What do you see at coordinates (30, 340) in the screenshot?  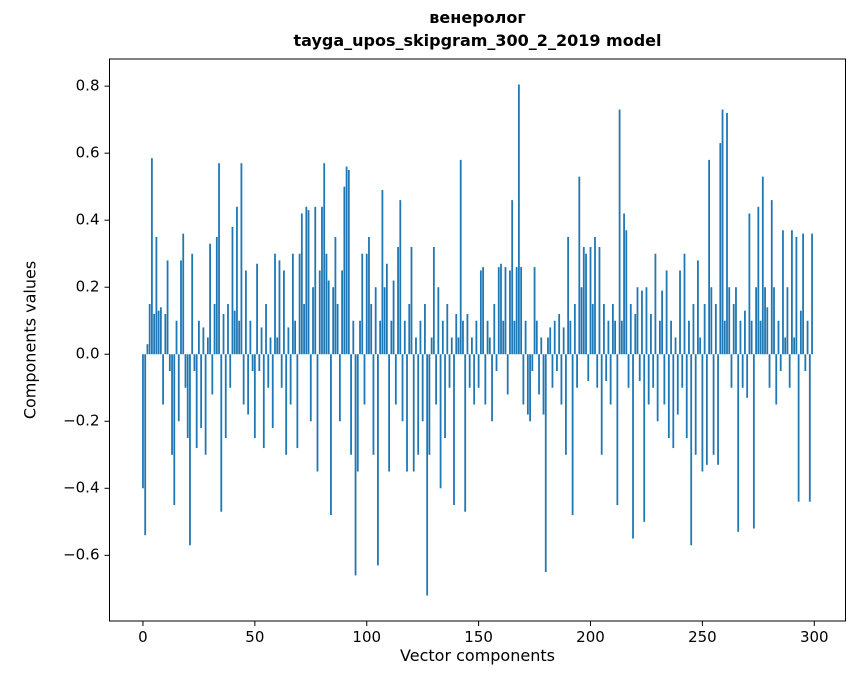 I see `y-axis-label: Components values` at bounding box center [30, 340].